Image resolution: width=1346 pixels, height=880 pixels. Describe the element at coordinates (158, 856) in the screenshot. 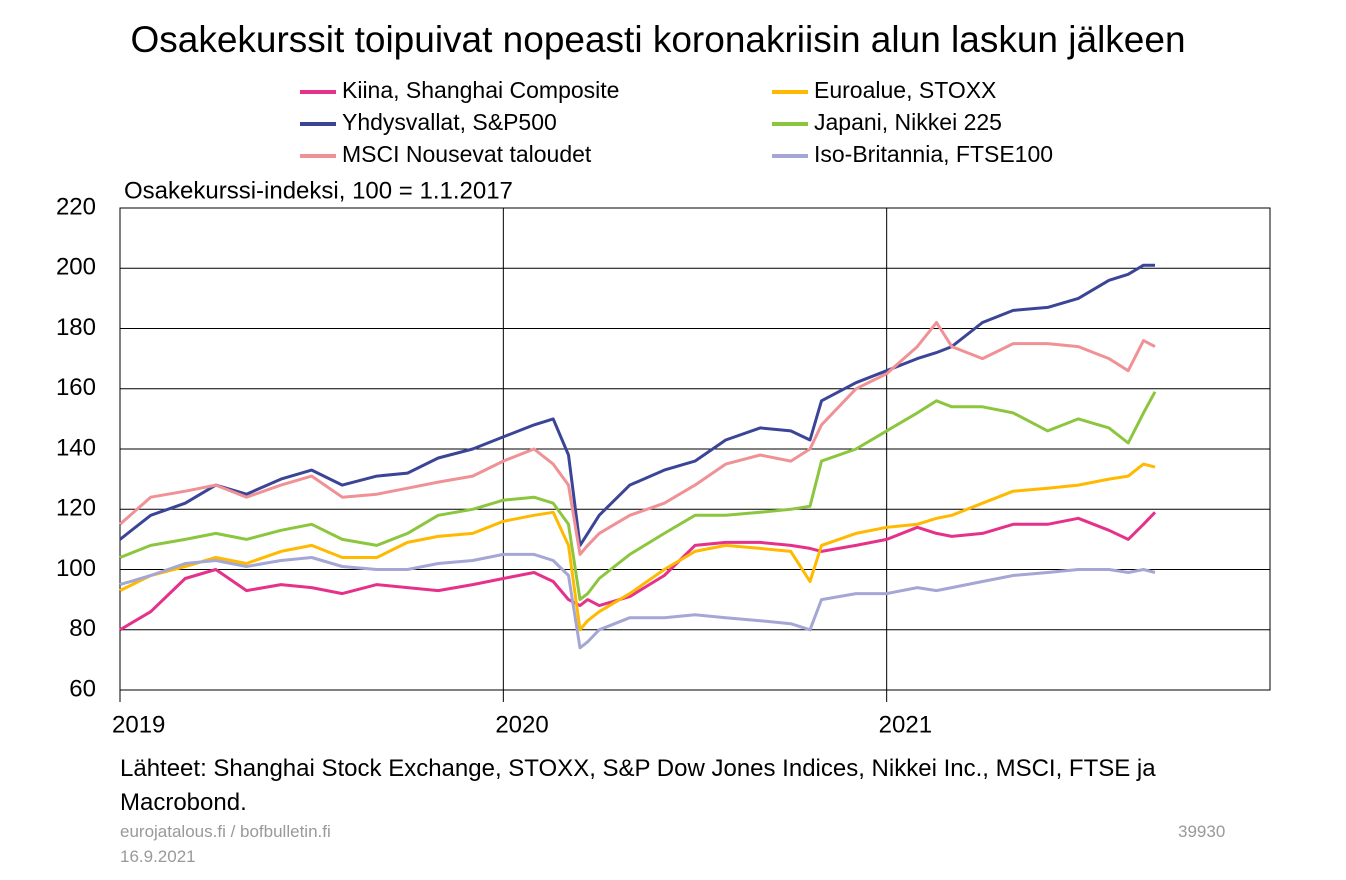

I see `footer-date: 16.9.2021` at that location.